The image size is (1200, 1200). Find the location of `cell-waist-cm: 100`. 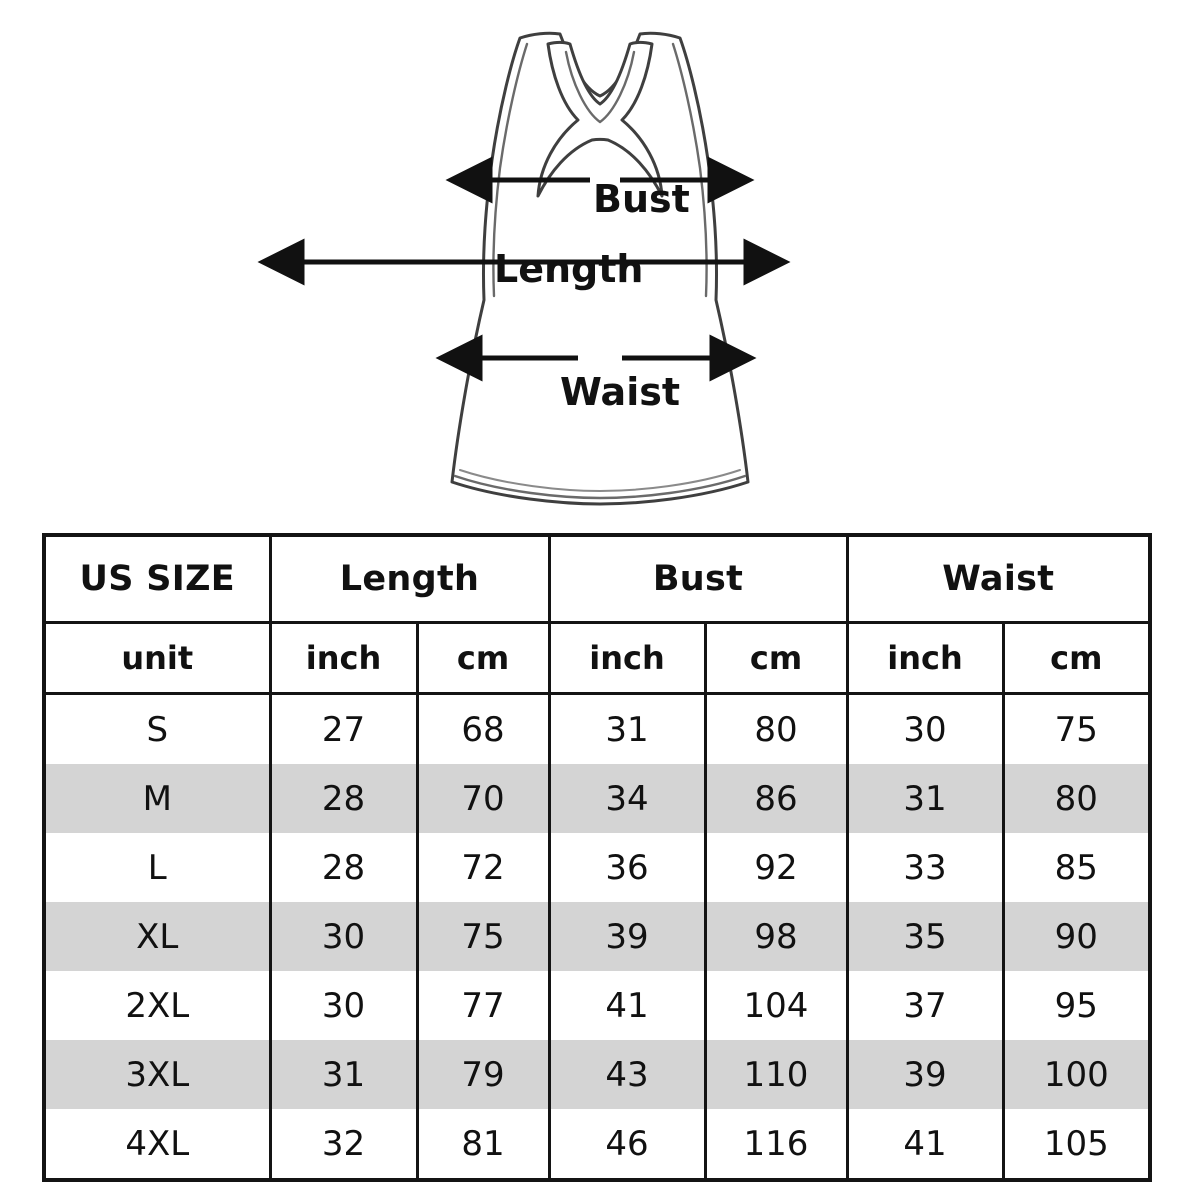

cell-waist-cm: 100 is located at coordinates (1077, 1074).